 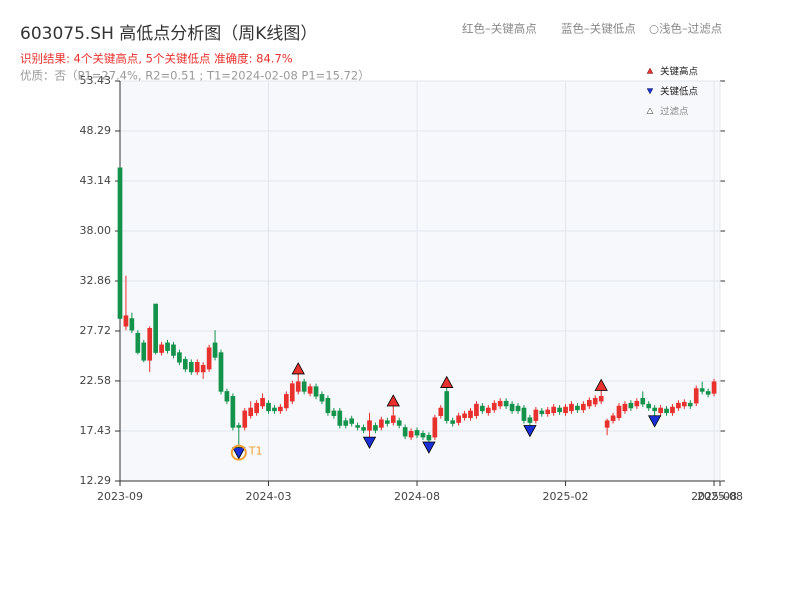 I want to click on y-tick-label: 48.29, so click(x=96, y=130).